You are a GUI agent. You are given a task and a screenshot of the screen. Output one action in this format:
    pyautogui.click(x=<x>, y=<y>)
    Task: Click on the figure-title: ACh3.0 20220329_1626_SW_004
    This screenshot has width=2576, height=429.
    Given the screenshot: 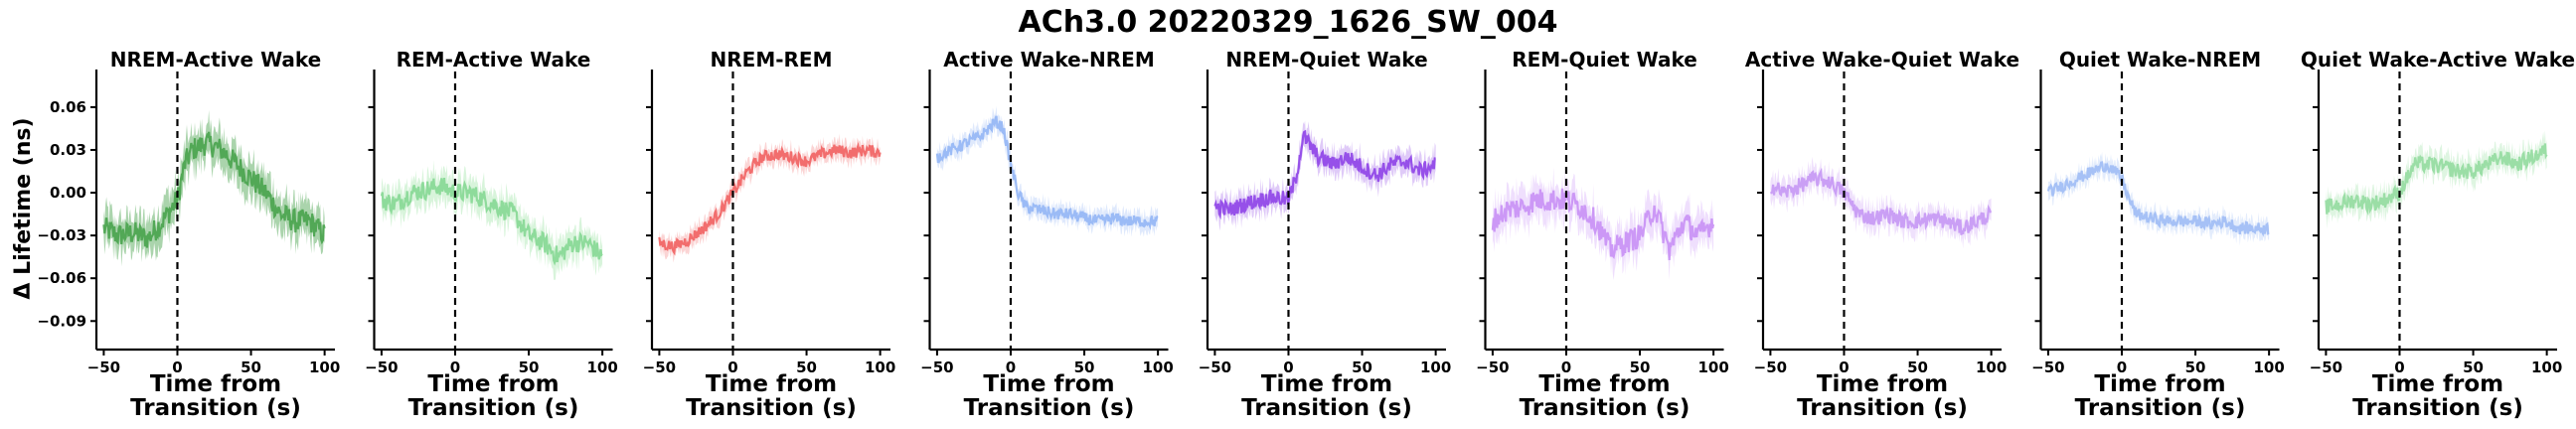 What is the action you would take?
    pyautogui.click(x=1288, y=23)
    